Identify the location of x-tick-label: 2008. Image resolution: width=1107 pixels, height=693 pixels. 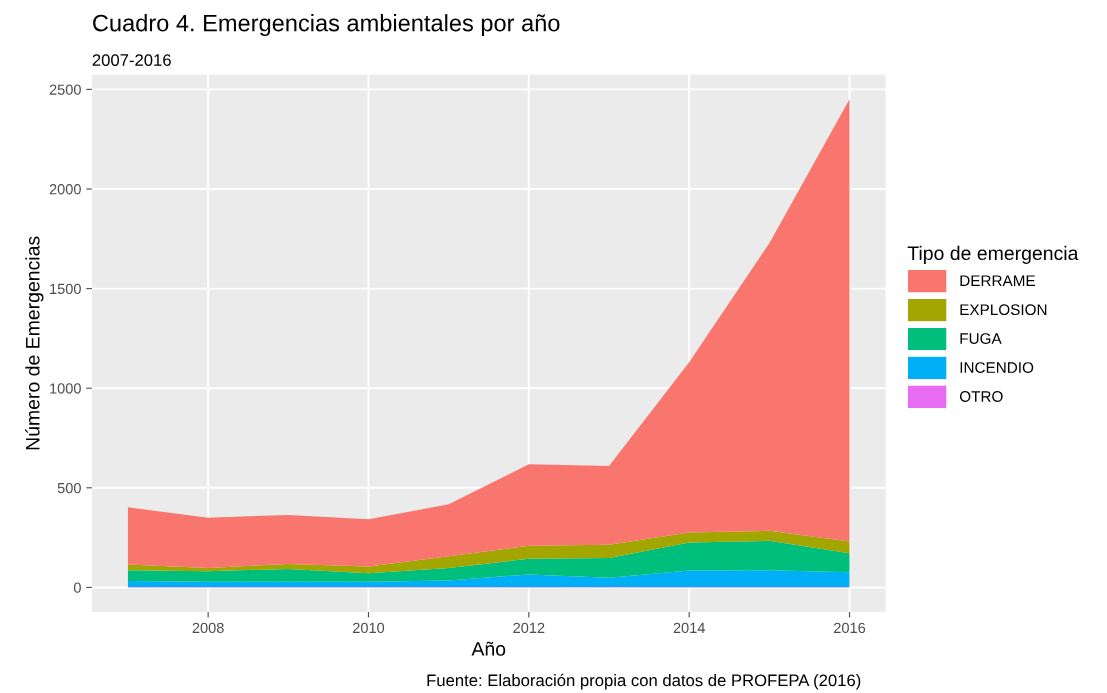
(208, 628).